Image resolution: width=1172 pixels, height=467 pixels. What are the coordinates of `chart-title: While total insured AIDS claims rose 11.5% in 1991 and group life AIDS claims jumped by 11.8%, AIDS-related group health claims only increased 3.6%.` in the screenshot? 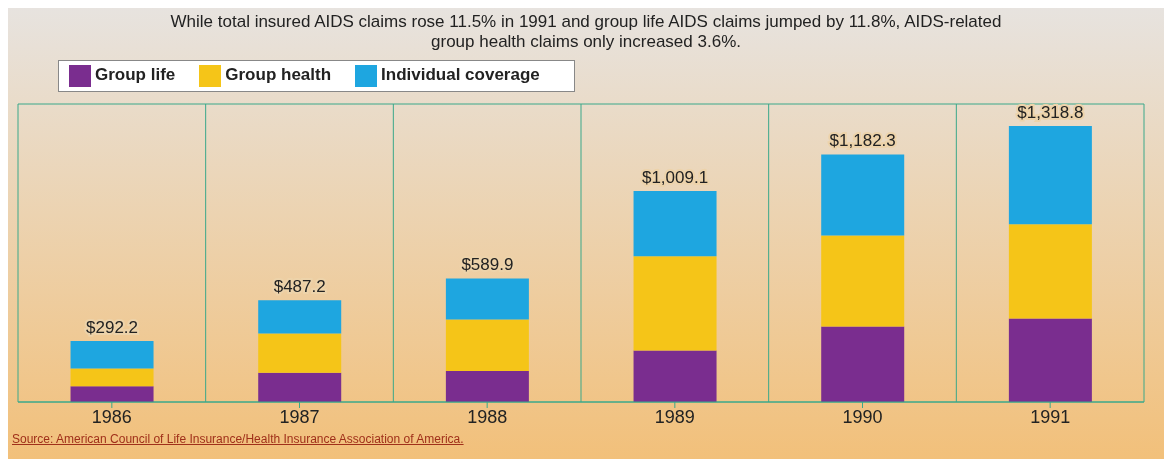 It's located at (586, 31).